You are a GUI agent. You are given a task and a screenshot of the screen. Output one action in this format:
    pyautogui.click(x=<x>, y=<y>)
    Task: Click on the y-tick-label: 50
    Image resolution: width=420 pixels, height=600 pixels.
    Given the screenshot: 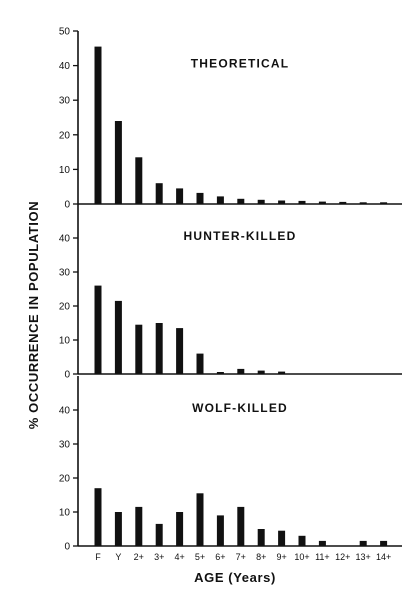 What is the action you would take?
    pyautogui.click(x=65, y=32)
    